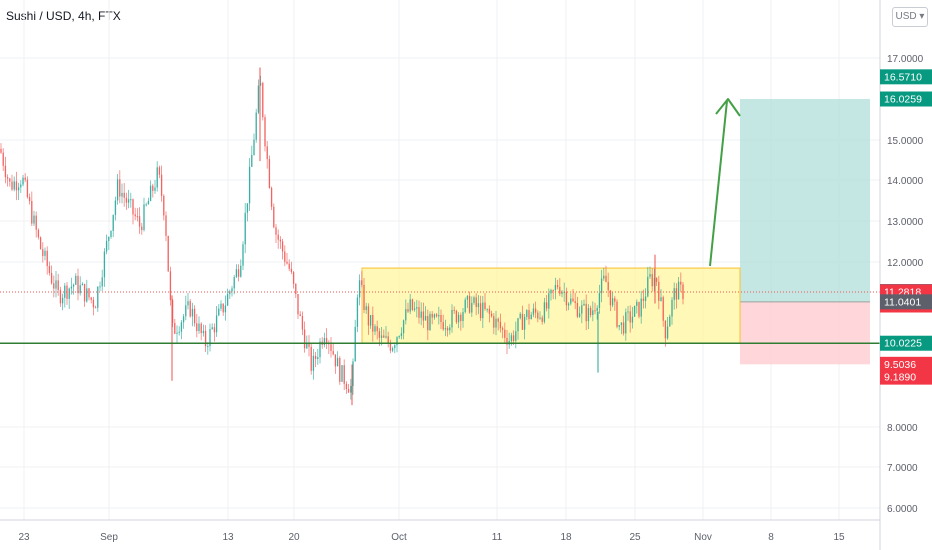  What do you see at coordinates (903, 344) in the screenshot?
I see `price-tag-label: 10.0225` at bounding box center [903, 344].